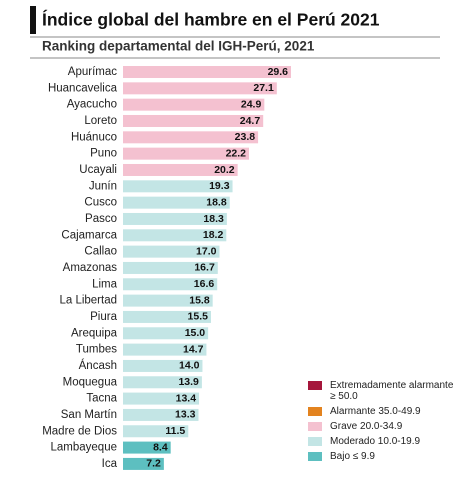 Image resolution: width=474 pixels, height=479 pixels. Describe the element at coordinates (185, 415) in the screenshot. I see `value-label: 13.3` at that location.